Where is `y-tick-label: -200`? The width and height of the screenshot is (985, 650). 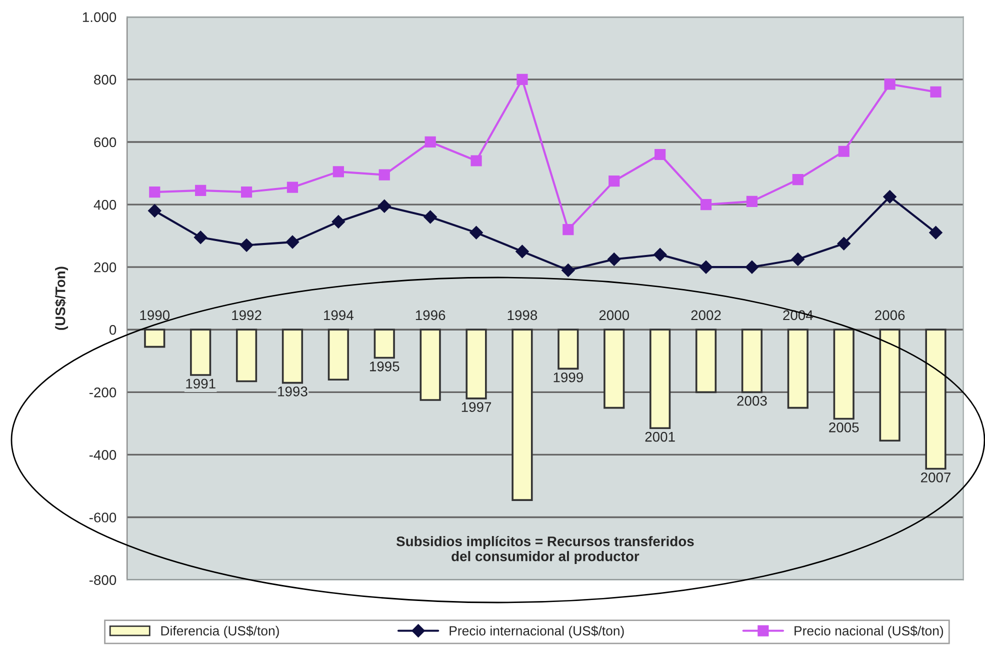 y-tick-label: -200 is located at coordinates (102, 393).